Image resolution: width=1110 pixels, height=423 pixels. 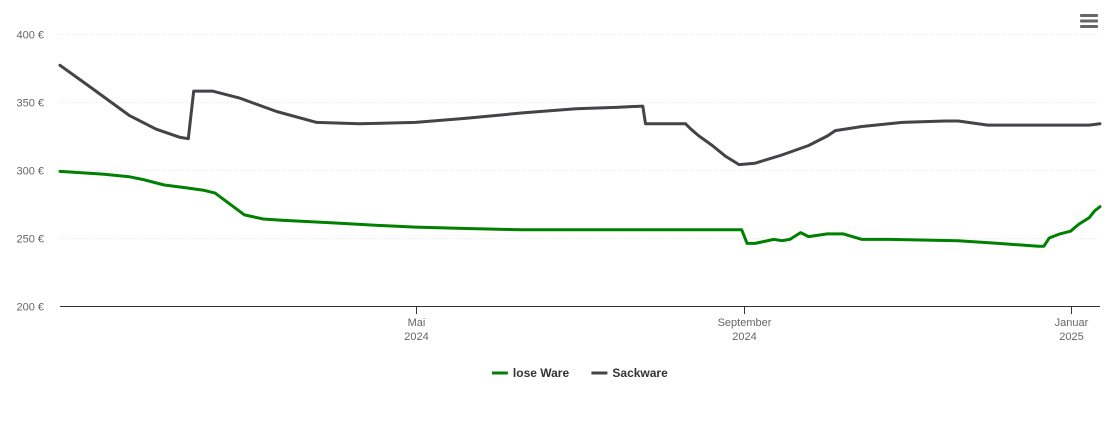 I want to click on x-tick-year-label: 2025, so click(x=1071, y=337).